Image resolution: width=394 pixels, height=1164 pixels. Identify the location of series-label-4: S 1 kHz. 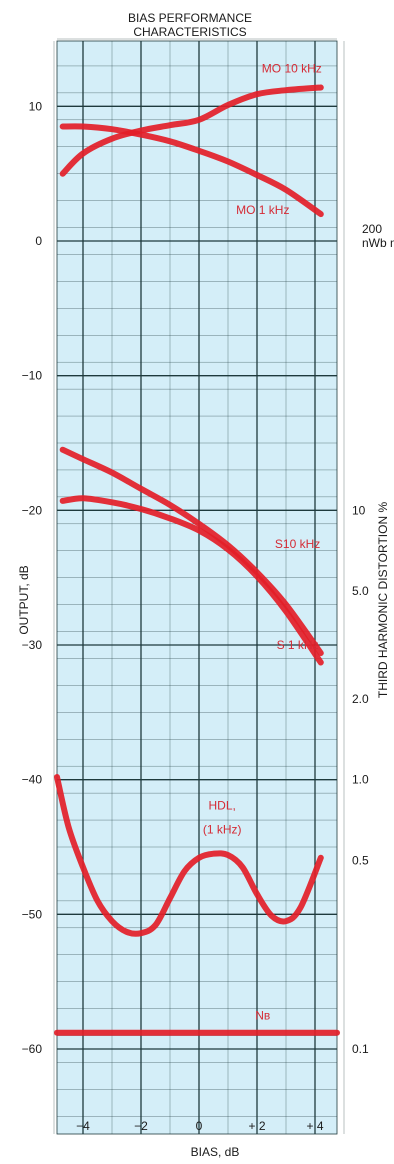
(298, 645).